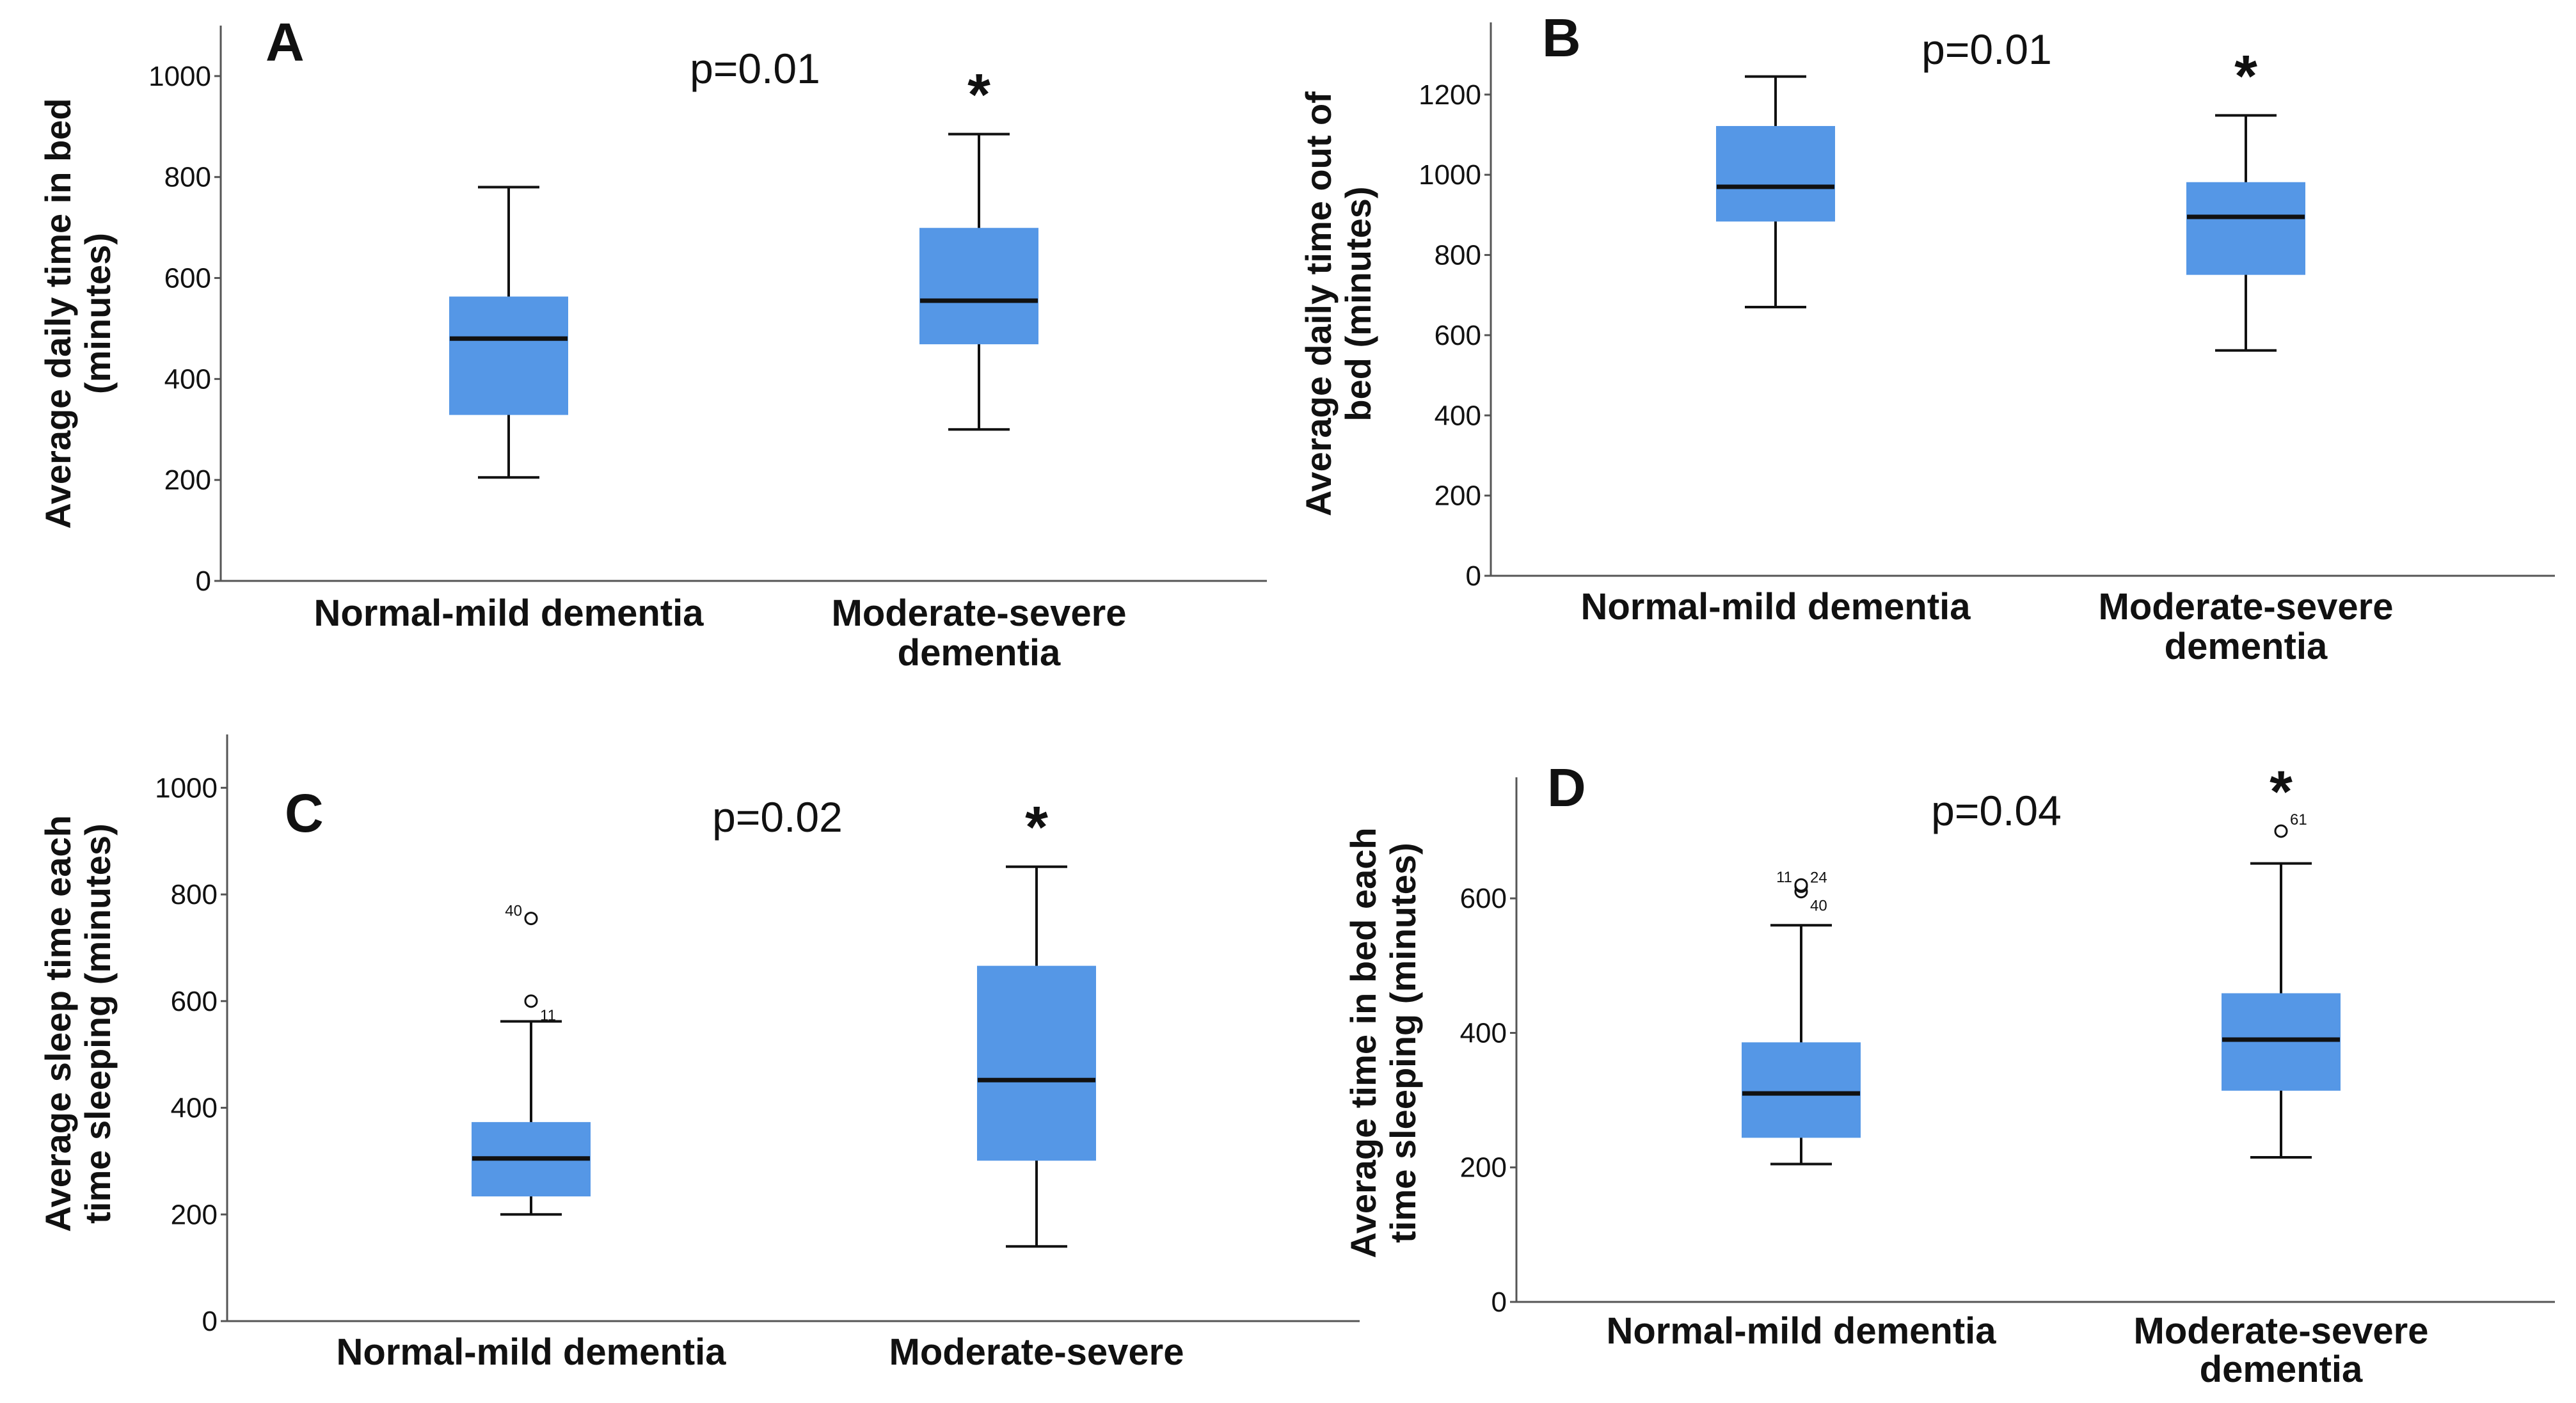 The width and height of the screenshot is (2576, 1403). I want to click on y-axis-title-line: (minutes), so click(97, 313).